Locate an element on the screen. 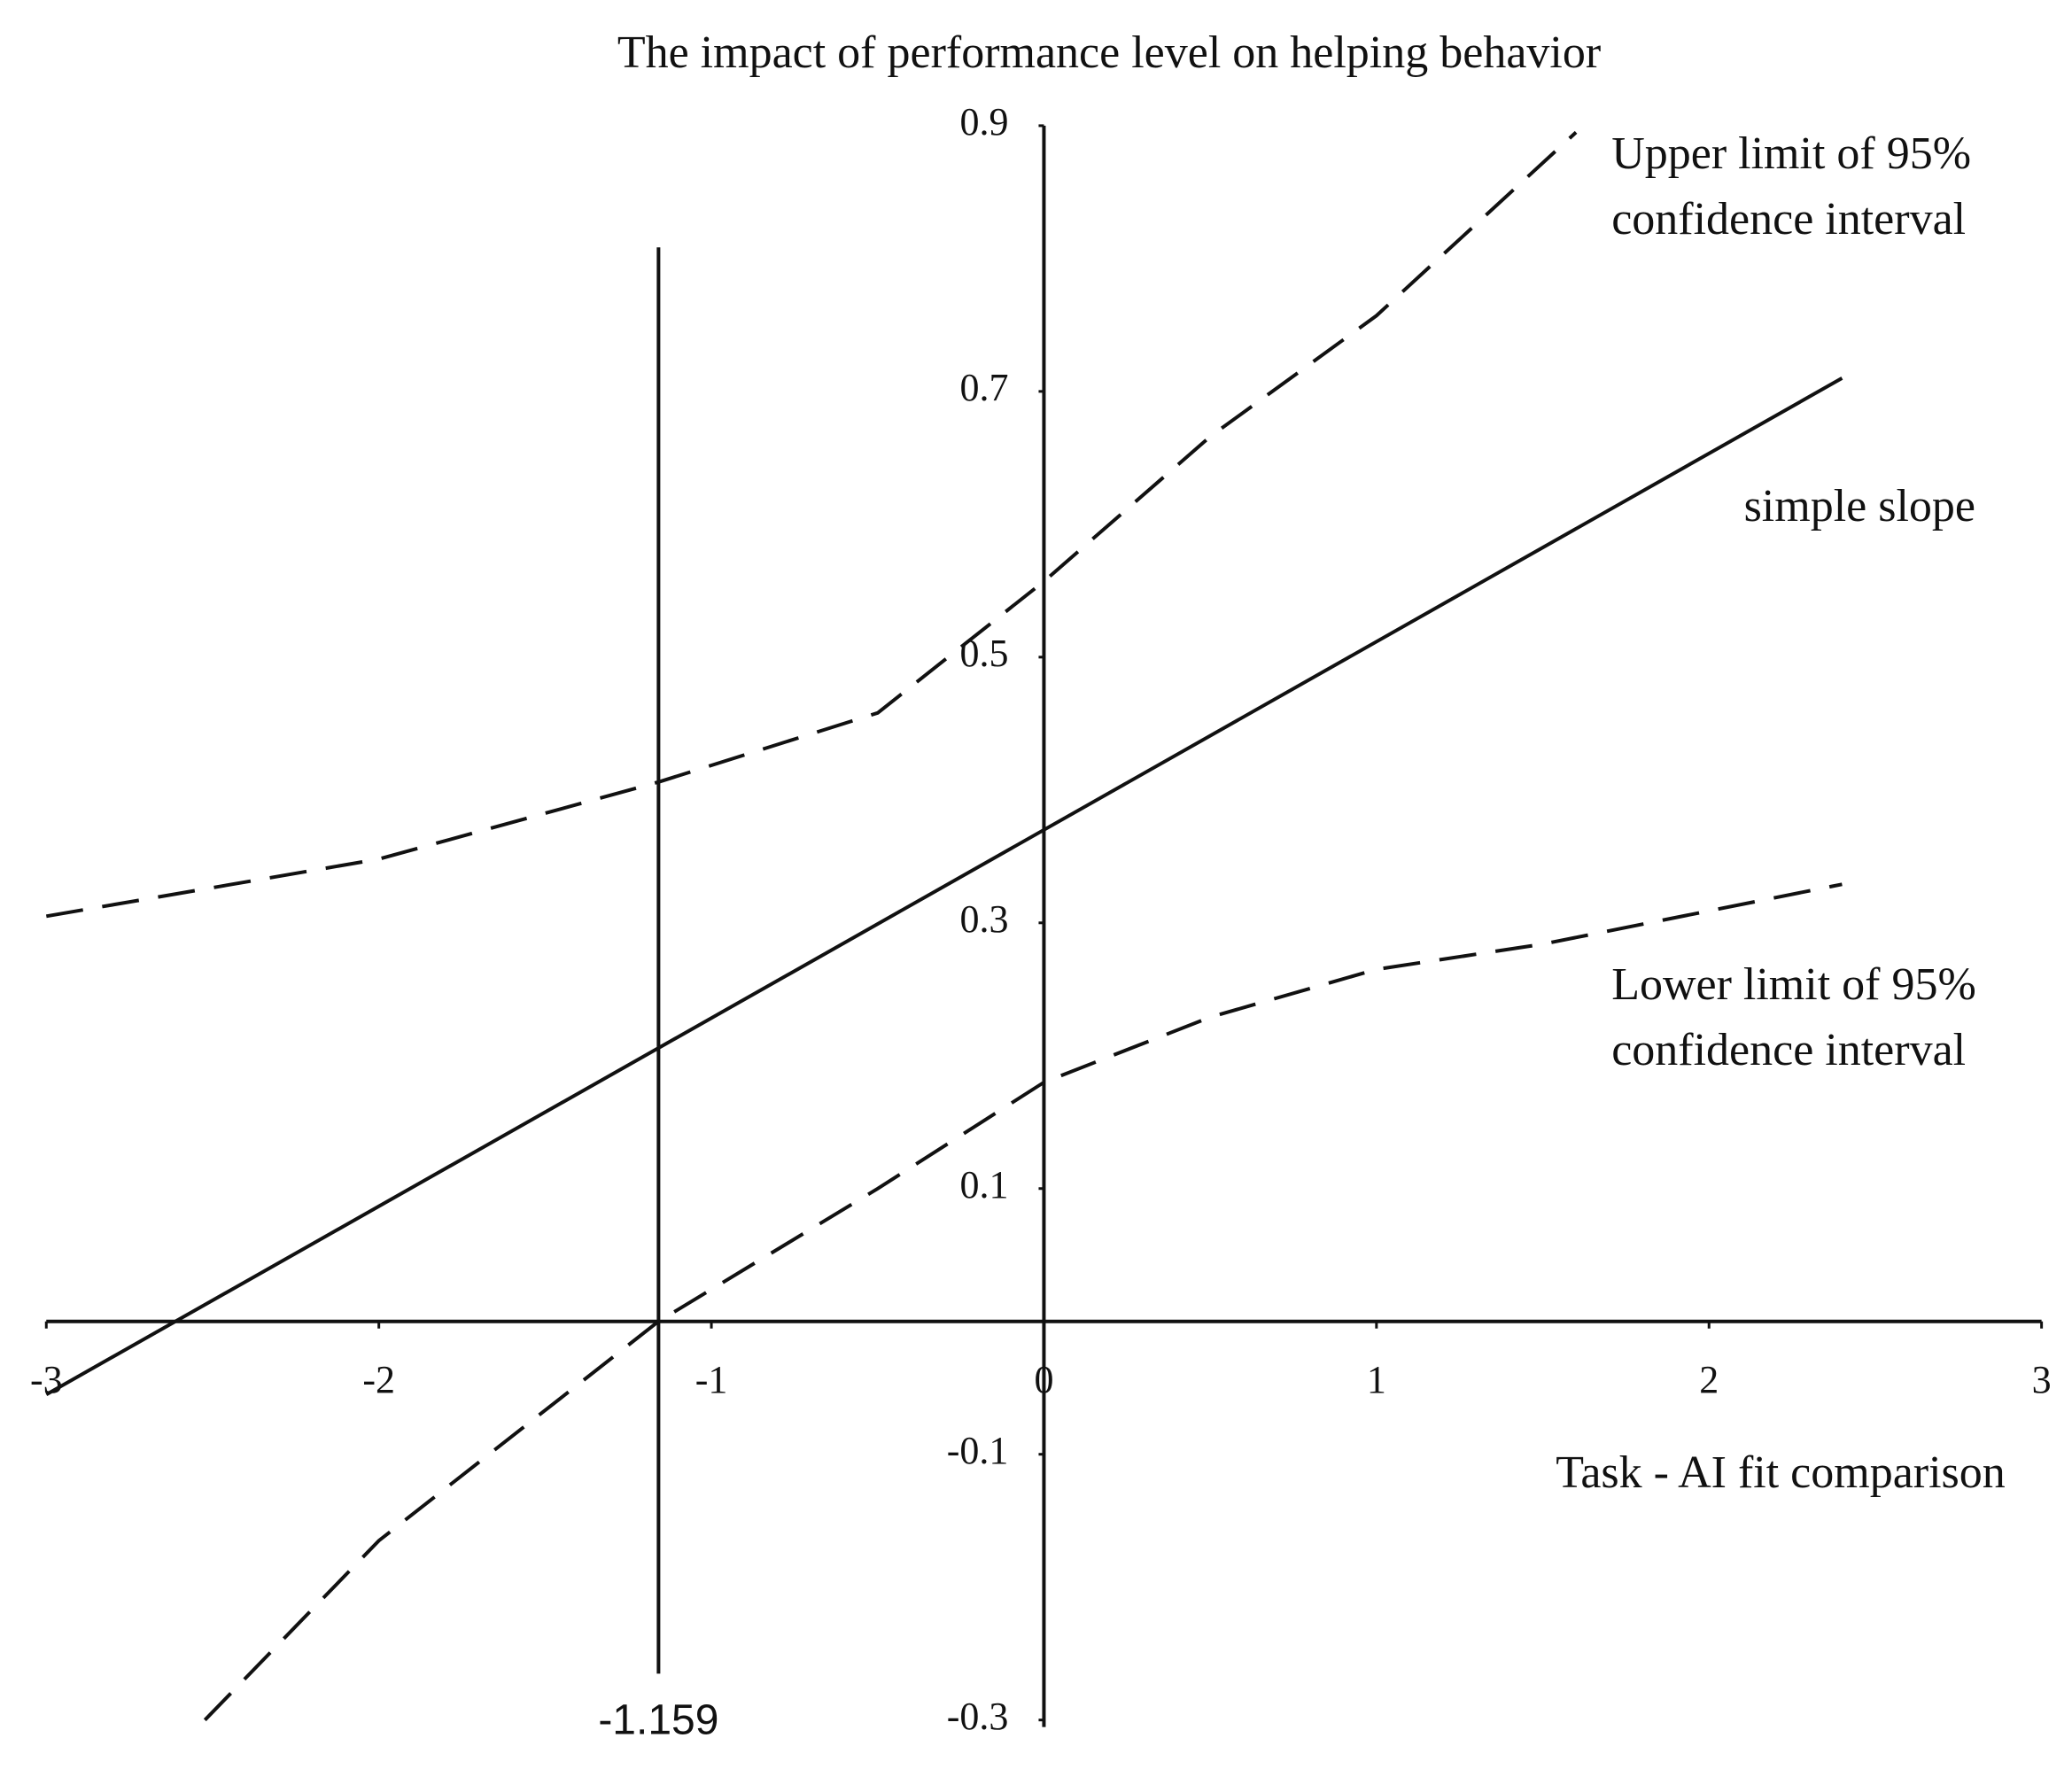 This screenshot has height=1769, width=2072. y-tick-label: 0.7 is located at coordinates (983, 387).